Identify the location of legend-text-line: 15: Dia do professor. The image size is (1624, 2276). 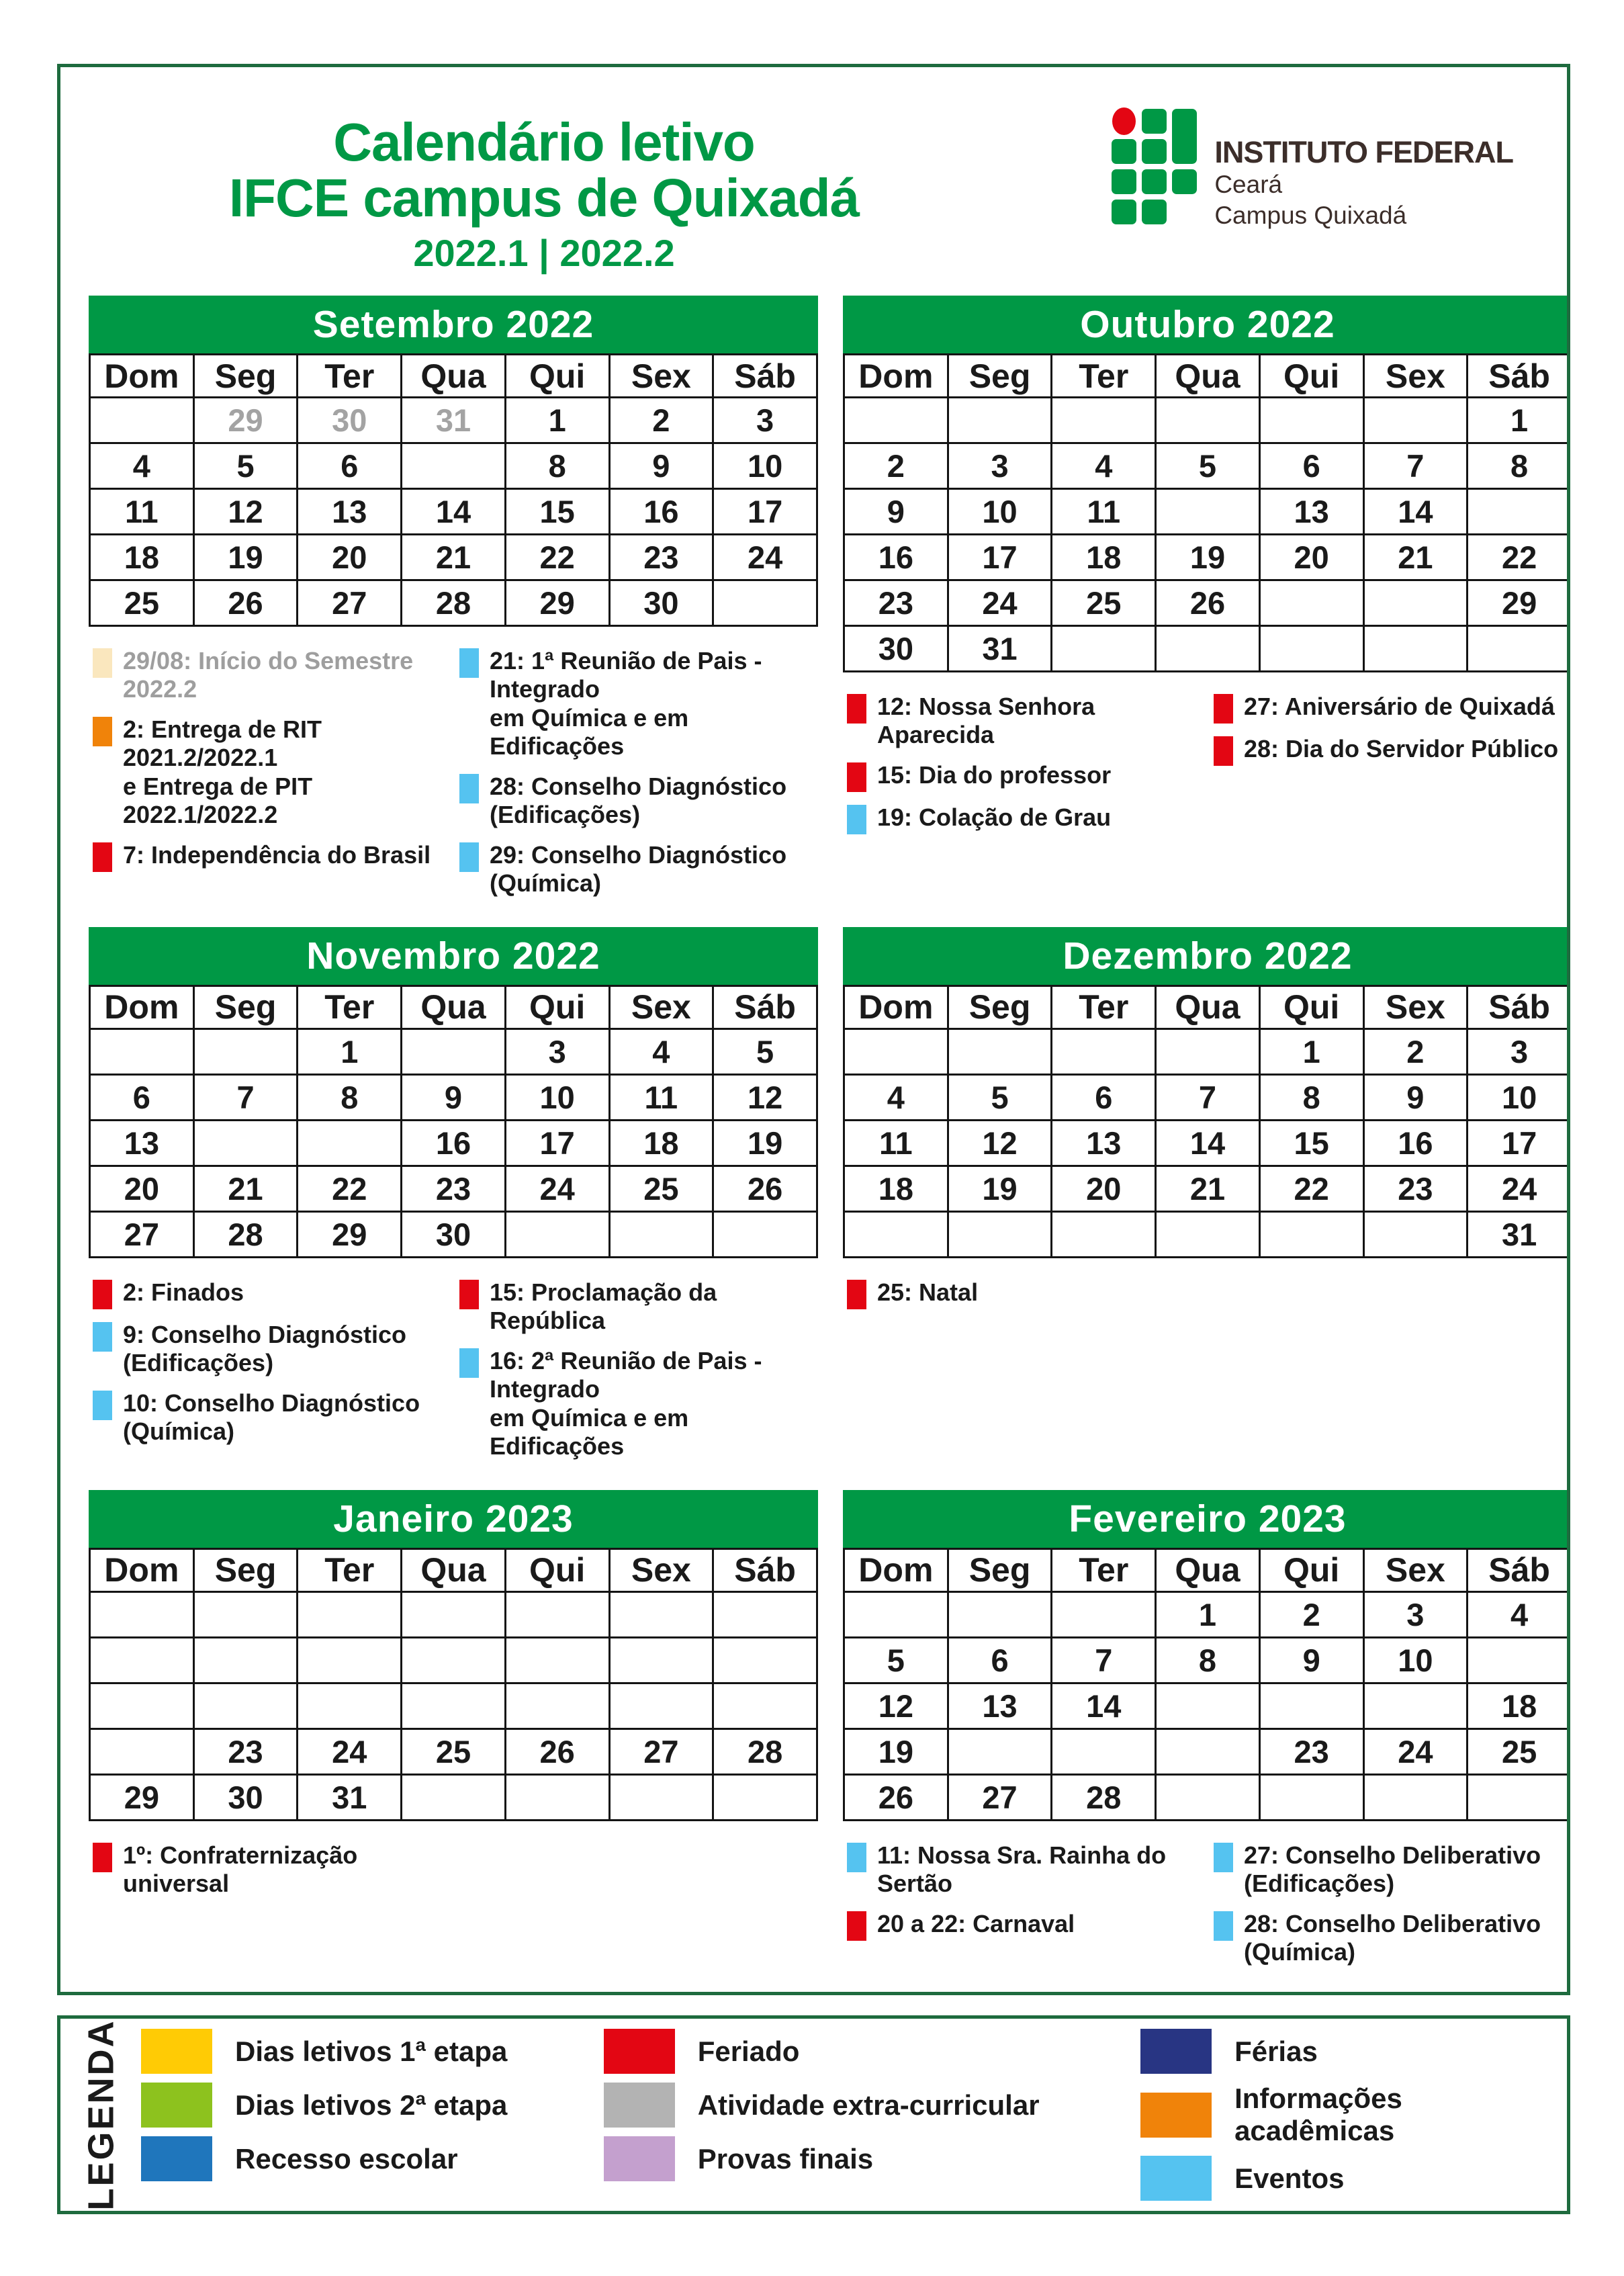
(995, 774).